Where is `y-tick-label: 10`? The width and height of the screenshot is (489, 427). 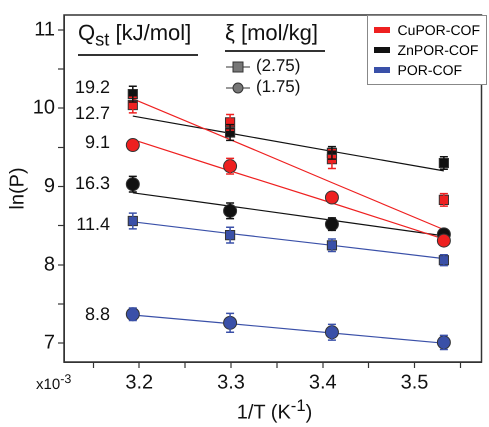 y-tick-label: 10 is located at coordinates (43, 107).